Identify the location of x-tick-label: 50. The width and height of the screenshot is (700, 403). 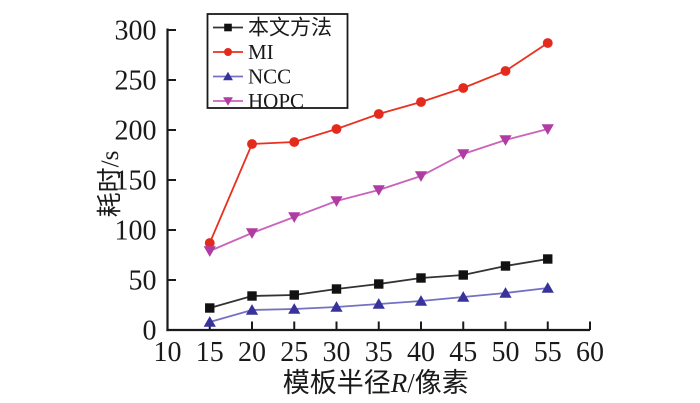
(506, 352).